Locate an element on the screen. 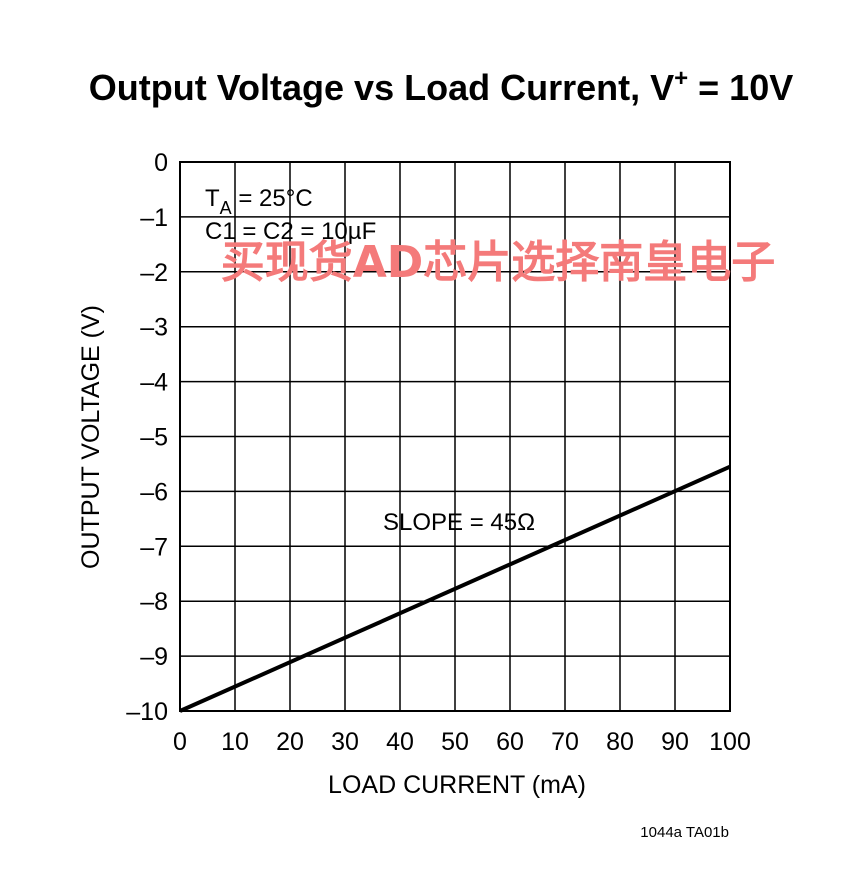  y-tick-labels: 0 –1 –2 –3 –4 –5 –6 –7 –8 –9 –10 is located at coordinates (147, 437).